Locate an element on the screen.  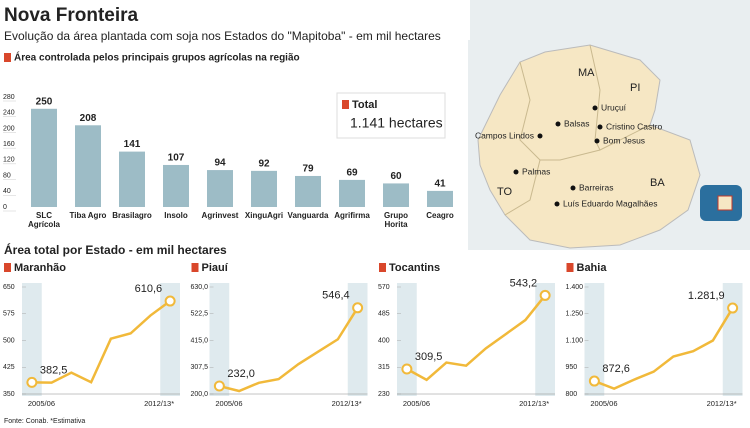
state-label: TO is located at coordinates (505, 192).